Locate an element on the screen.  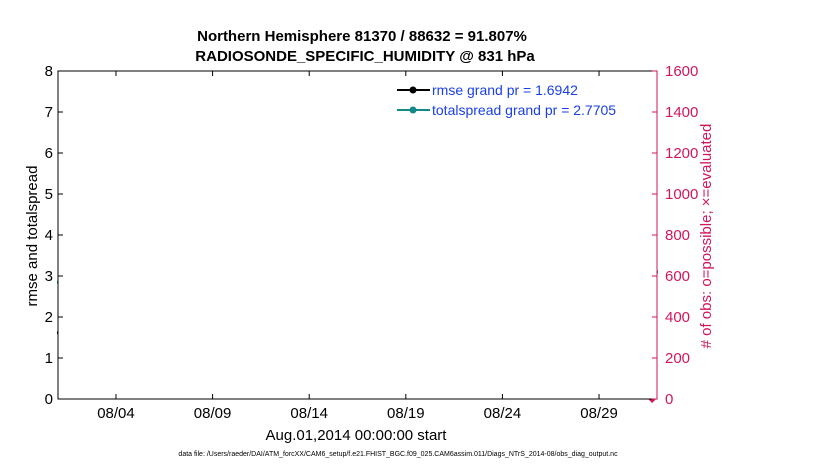
x-tick-label: 08/29 is located at coordinates (599, 413).